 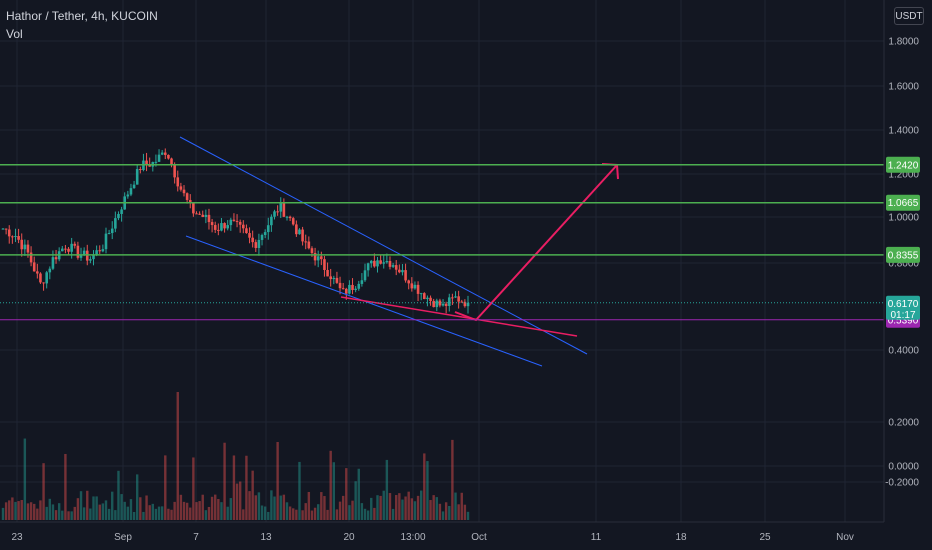 What do you see at coordinates (235, 456) in the screenshot?
I see `volume-bars` at bounding box center [235, 456].